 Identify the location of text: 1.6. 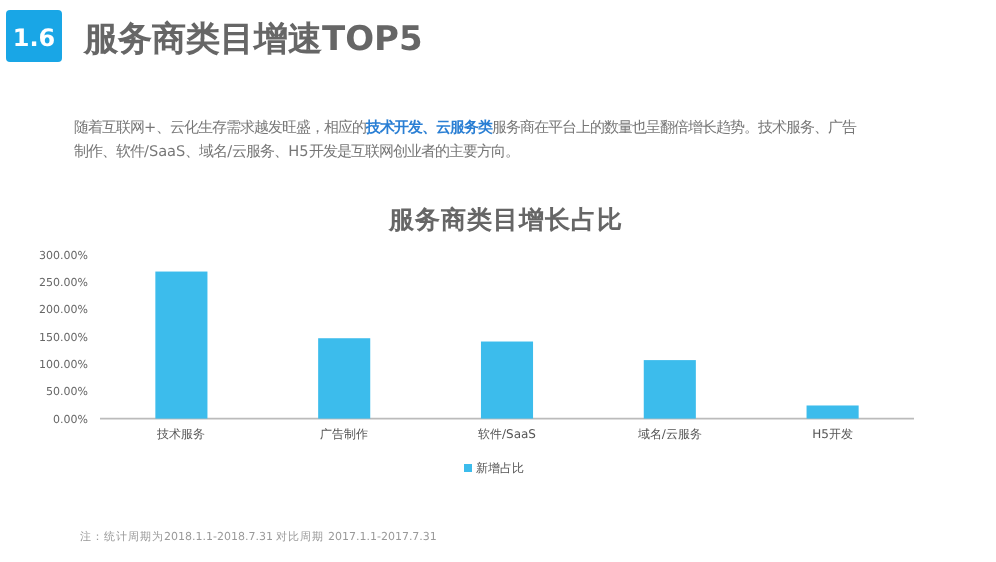
(34, 38).